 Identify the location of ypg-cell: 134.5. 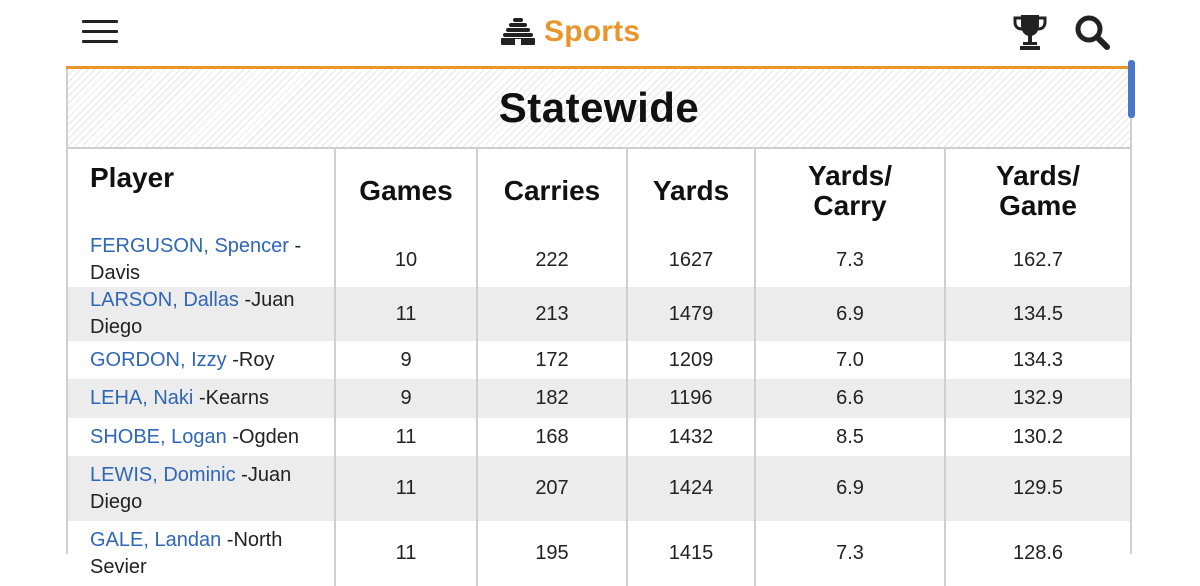
(1037, 314).